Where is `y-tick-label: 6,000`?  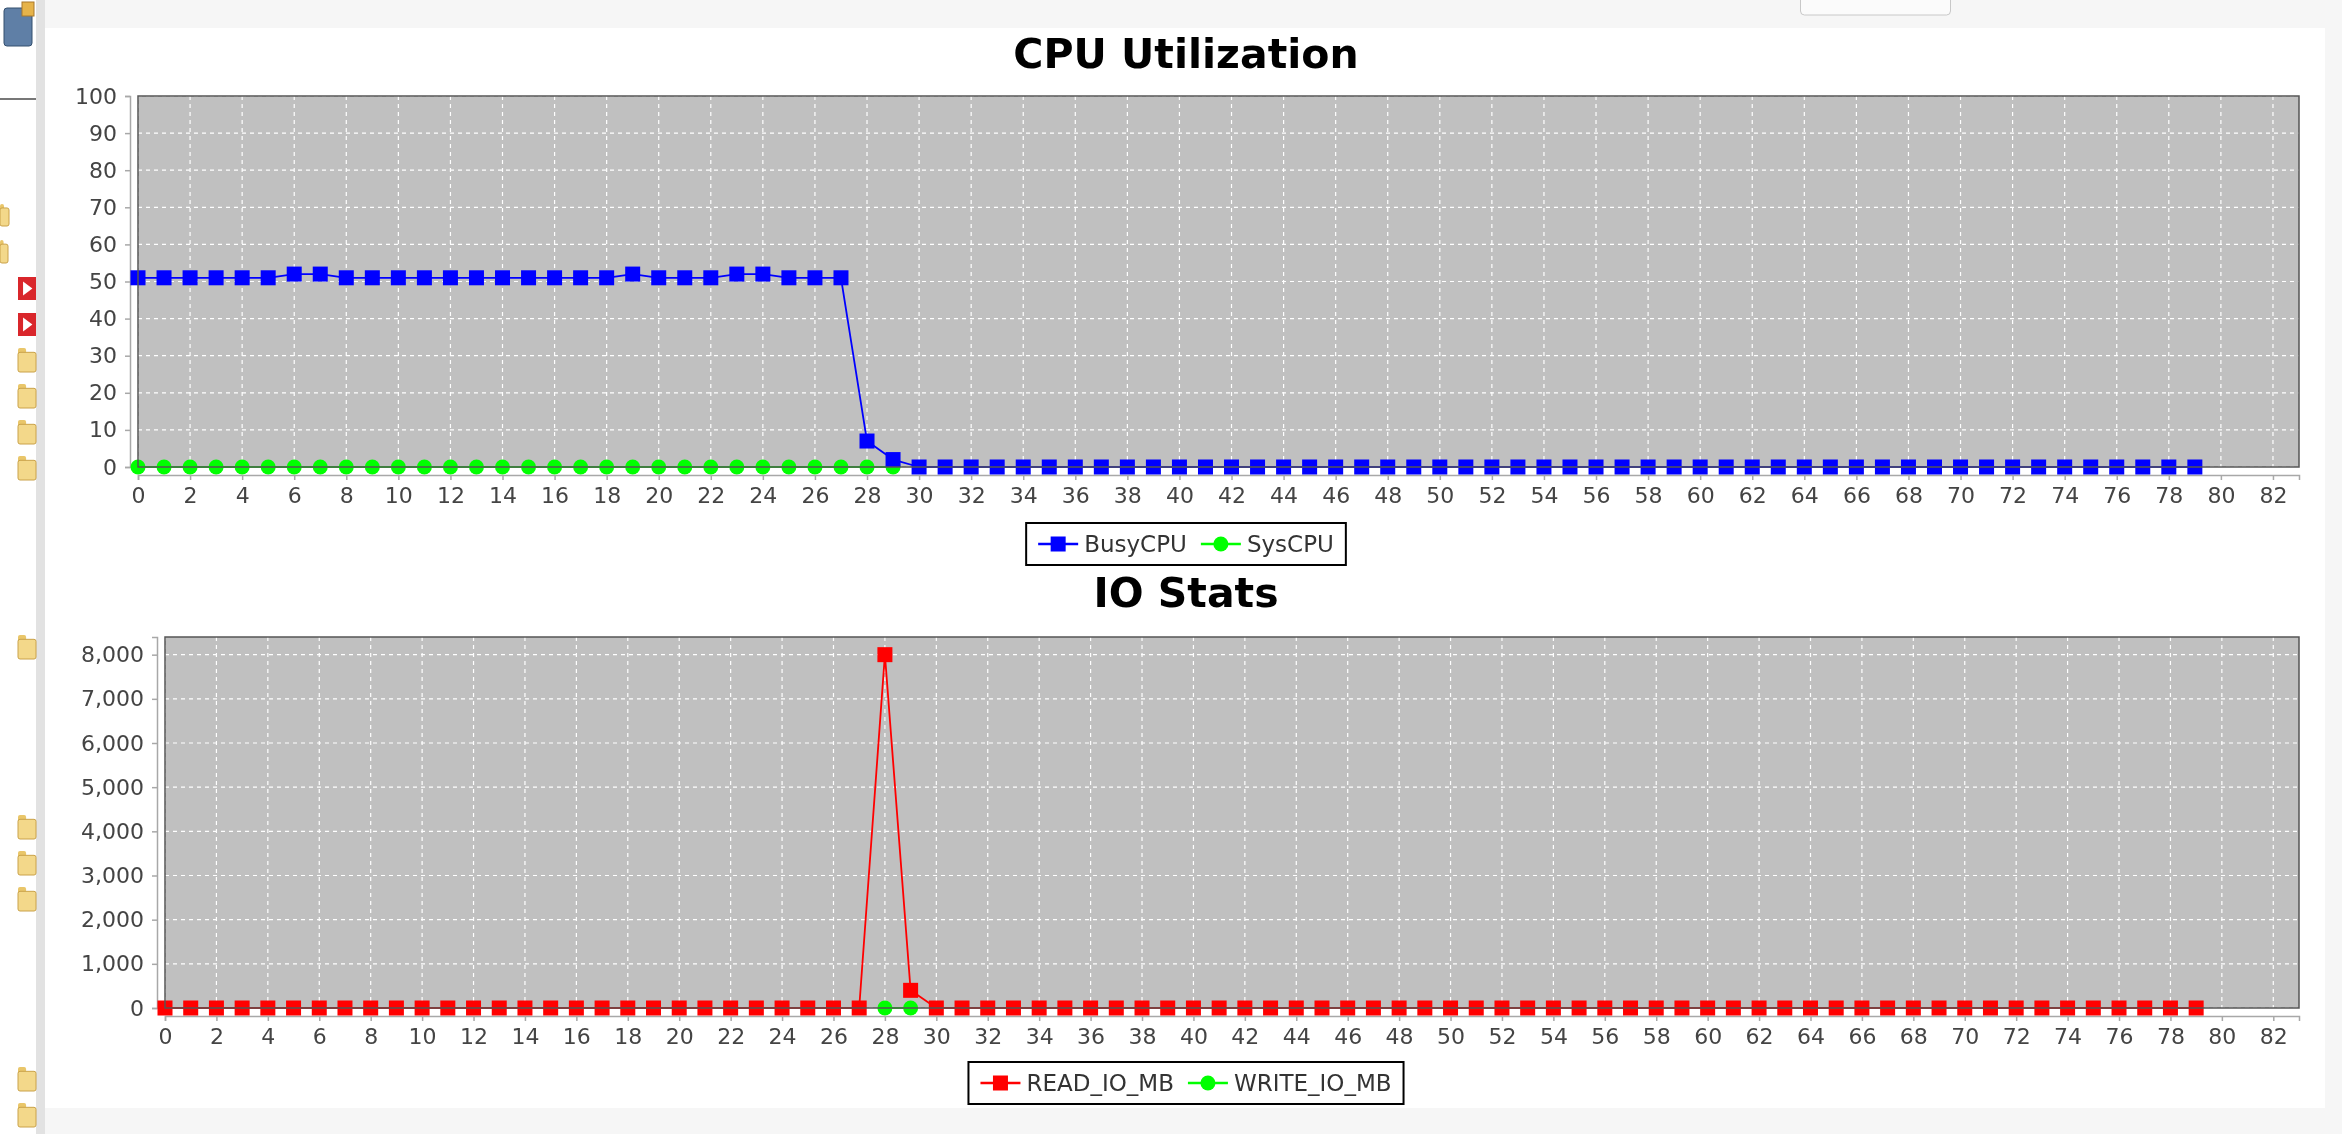
y-tick-label: 6,000 is located at coordinates (112, 743).